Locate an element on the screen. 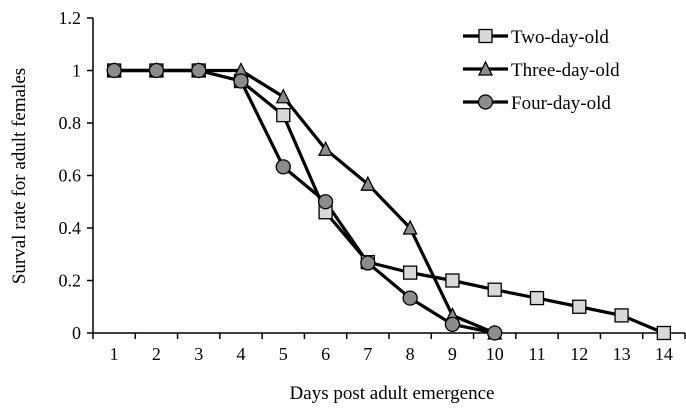  x-tick-label: 10 is located at coordinates (495, 354).